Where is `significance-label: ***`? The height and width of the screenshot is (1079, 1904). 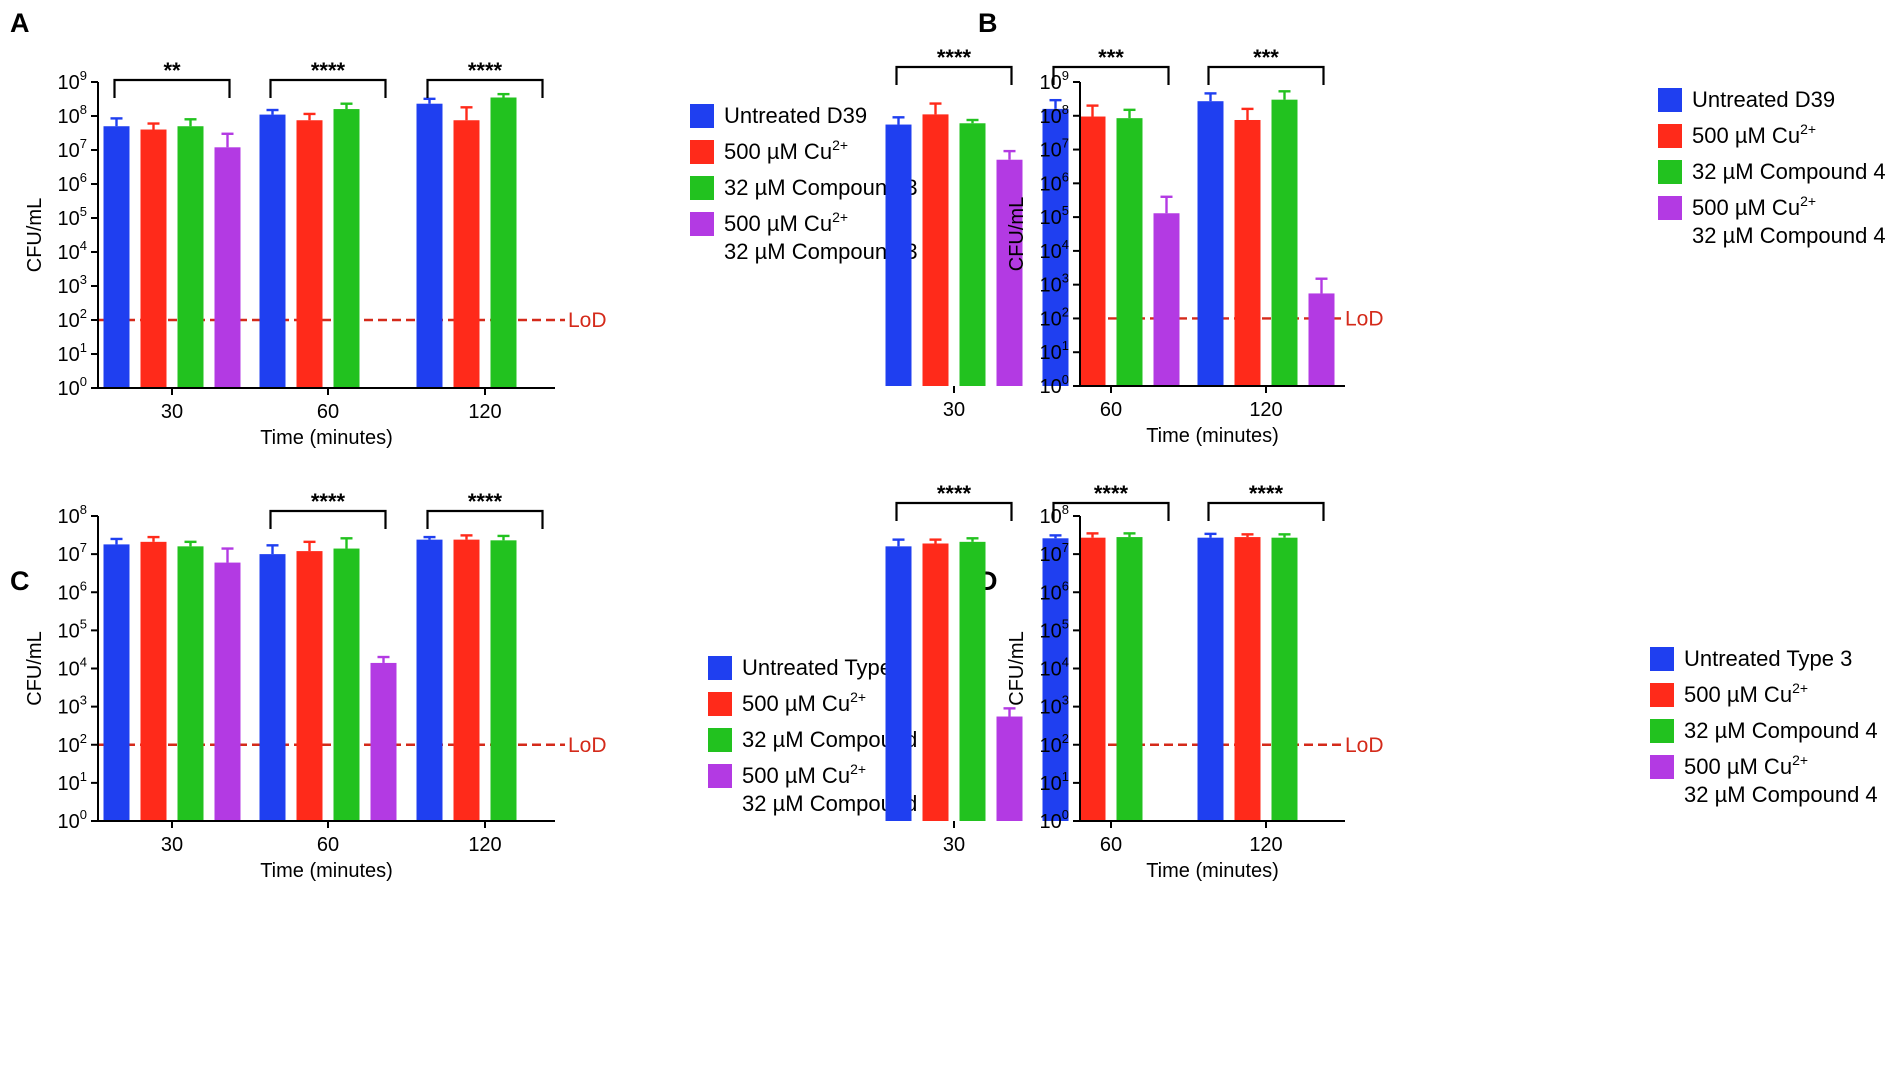 significance-label: *** is located at coordinates (1266, 57).